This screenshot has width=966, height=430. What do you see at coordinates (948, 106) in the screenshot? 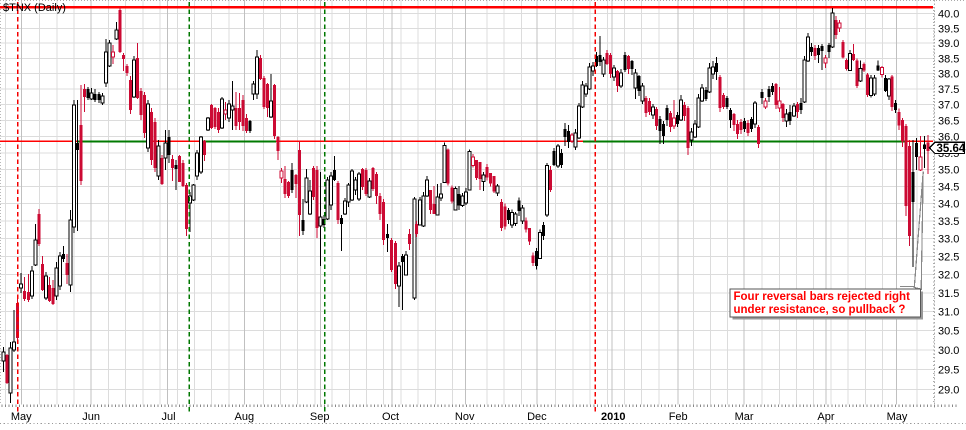
I see `svg-text: 37.0` at bounding box center [948, 106].